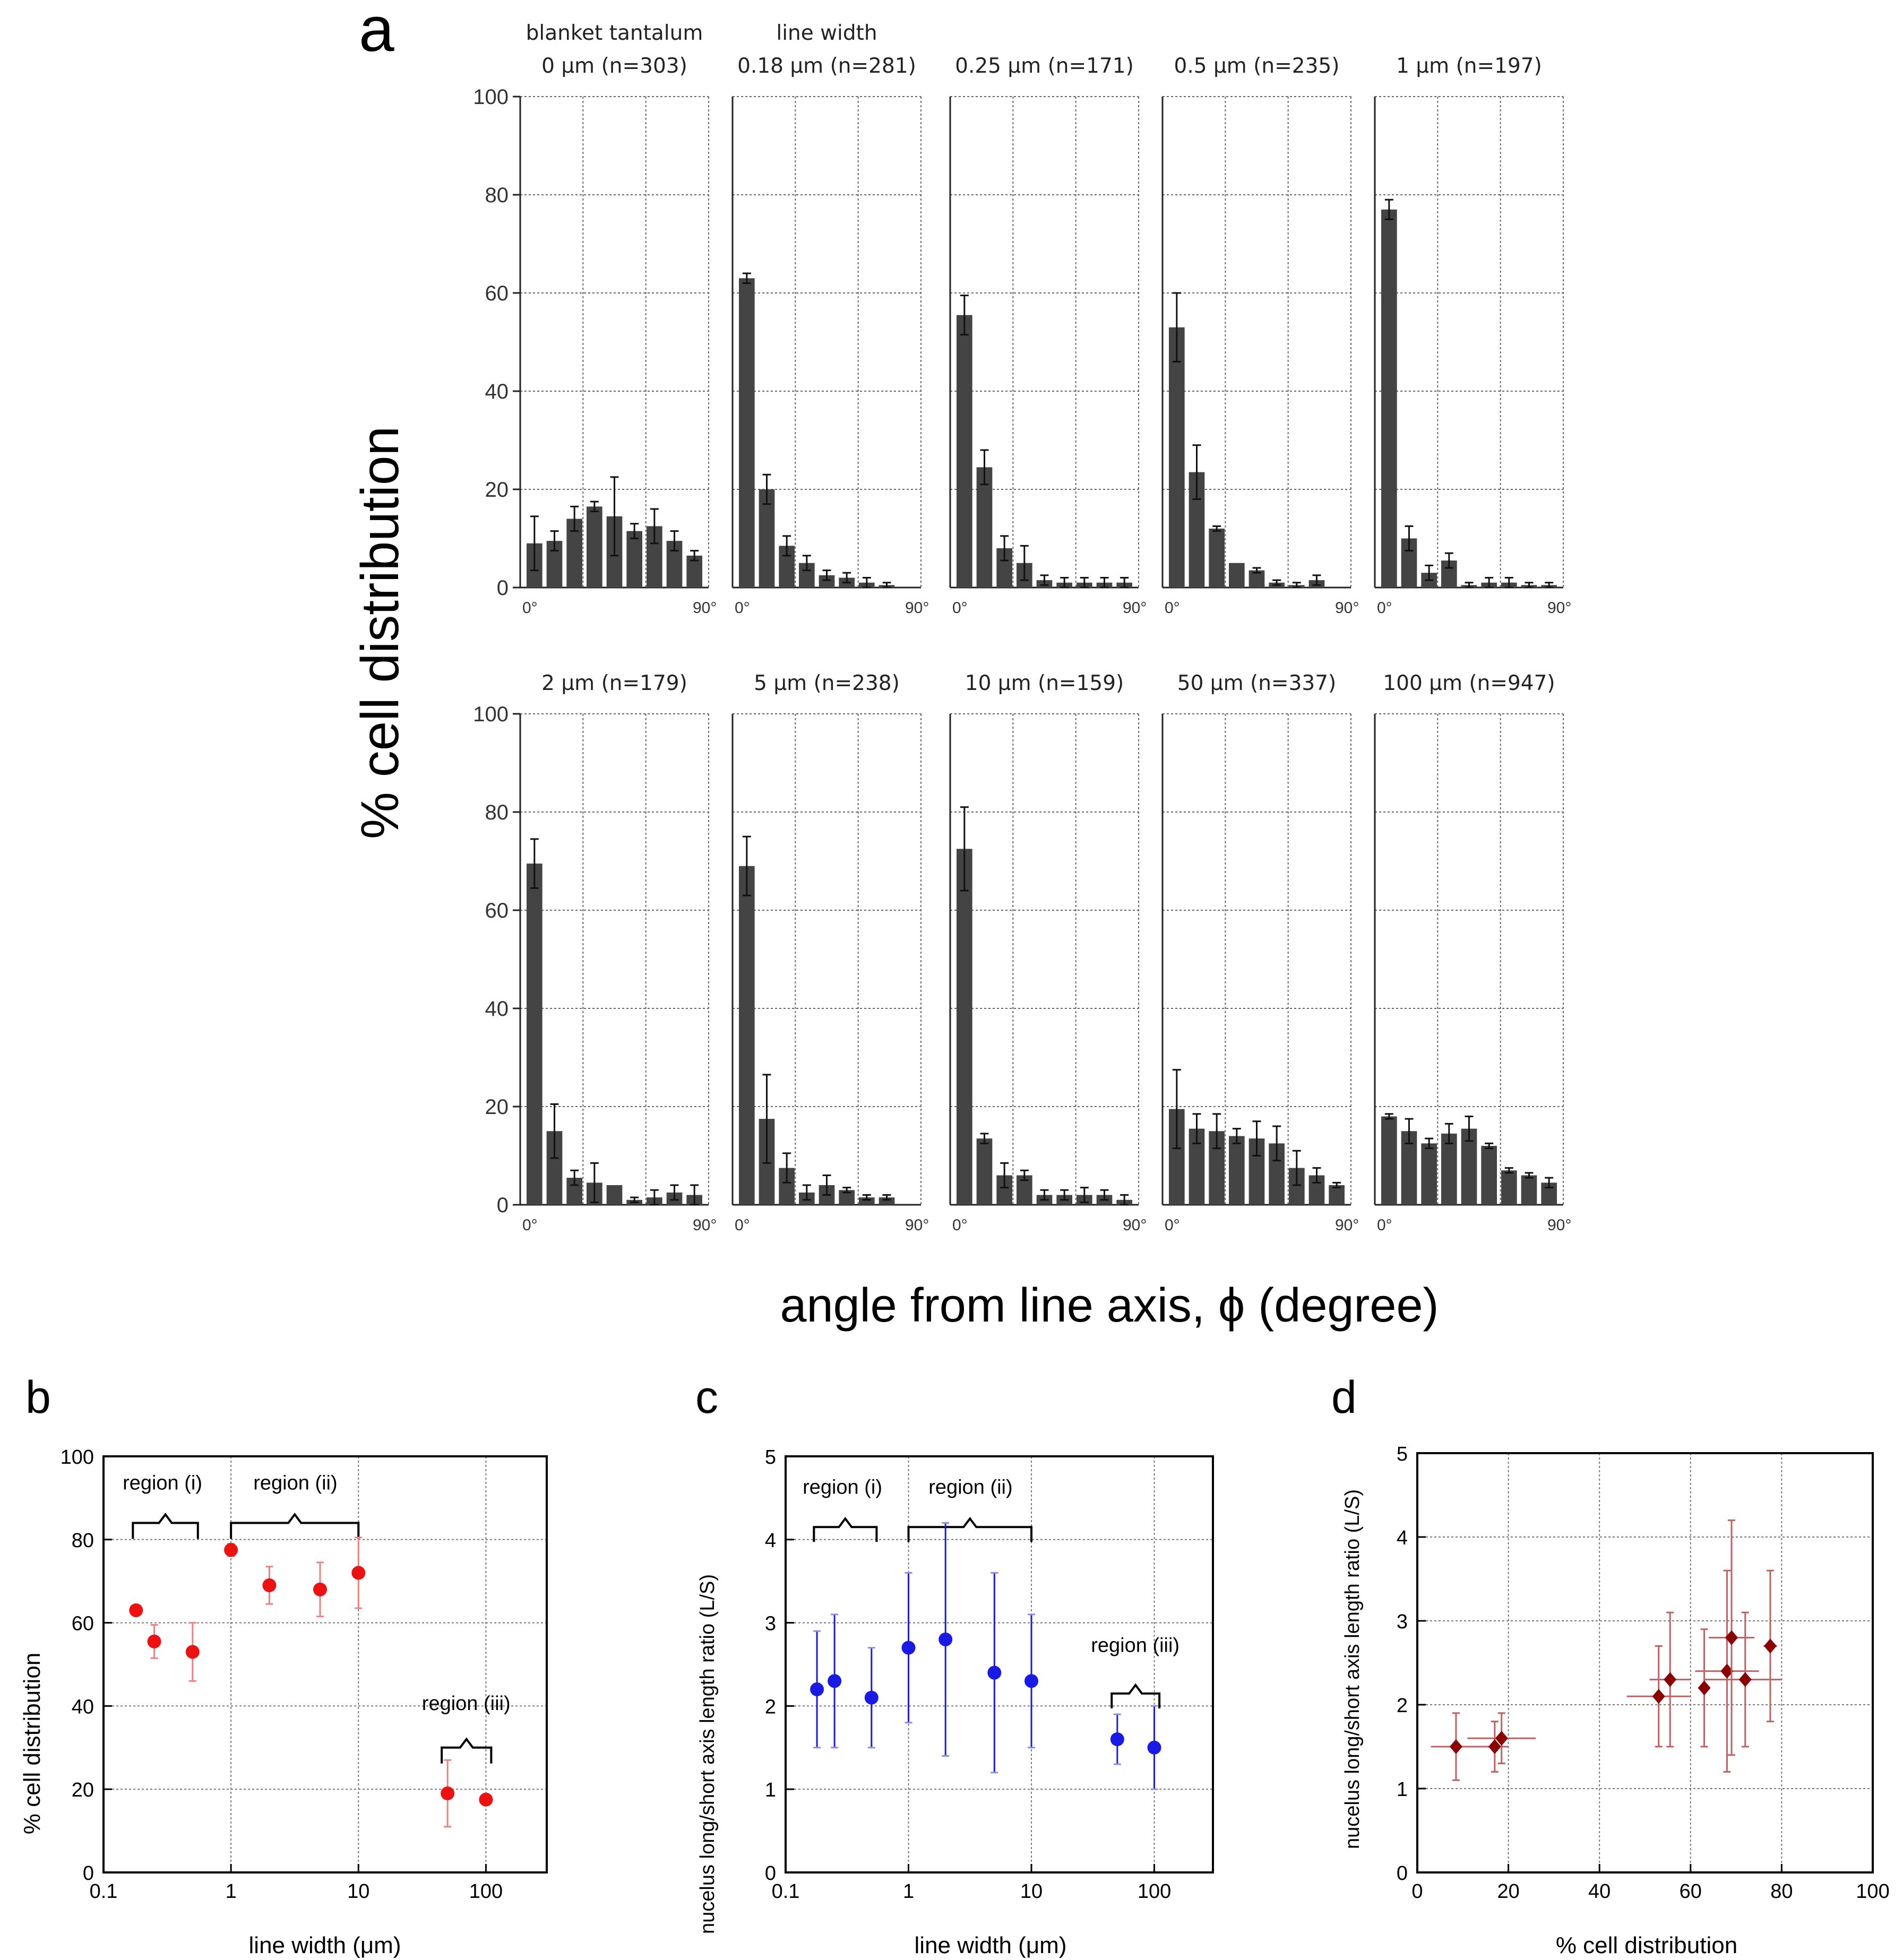 Image resolution: width=1903 pixels, height=1960 pixels. What do you see at coordinates (1257, 66) in the screenshot?
I see `panel-title: 0.5 μm (n=235)` at bounding box center [1257, 66].